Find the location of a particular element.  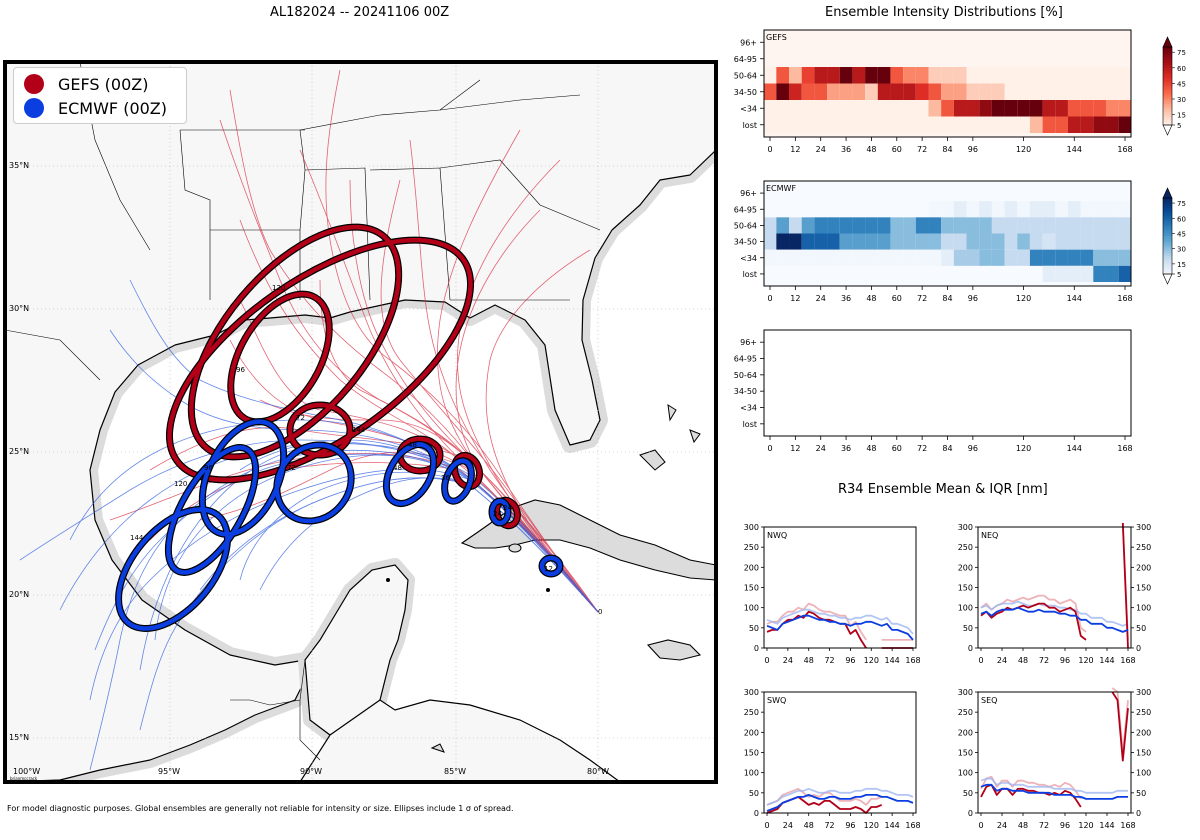

lat-label-20: 20°N is located at coordinates (19, 594).